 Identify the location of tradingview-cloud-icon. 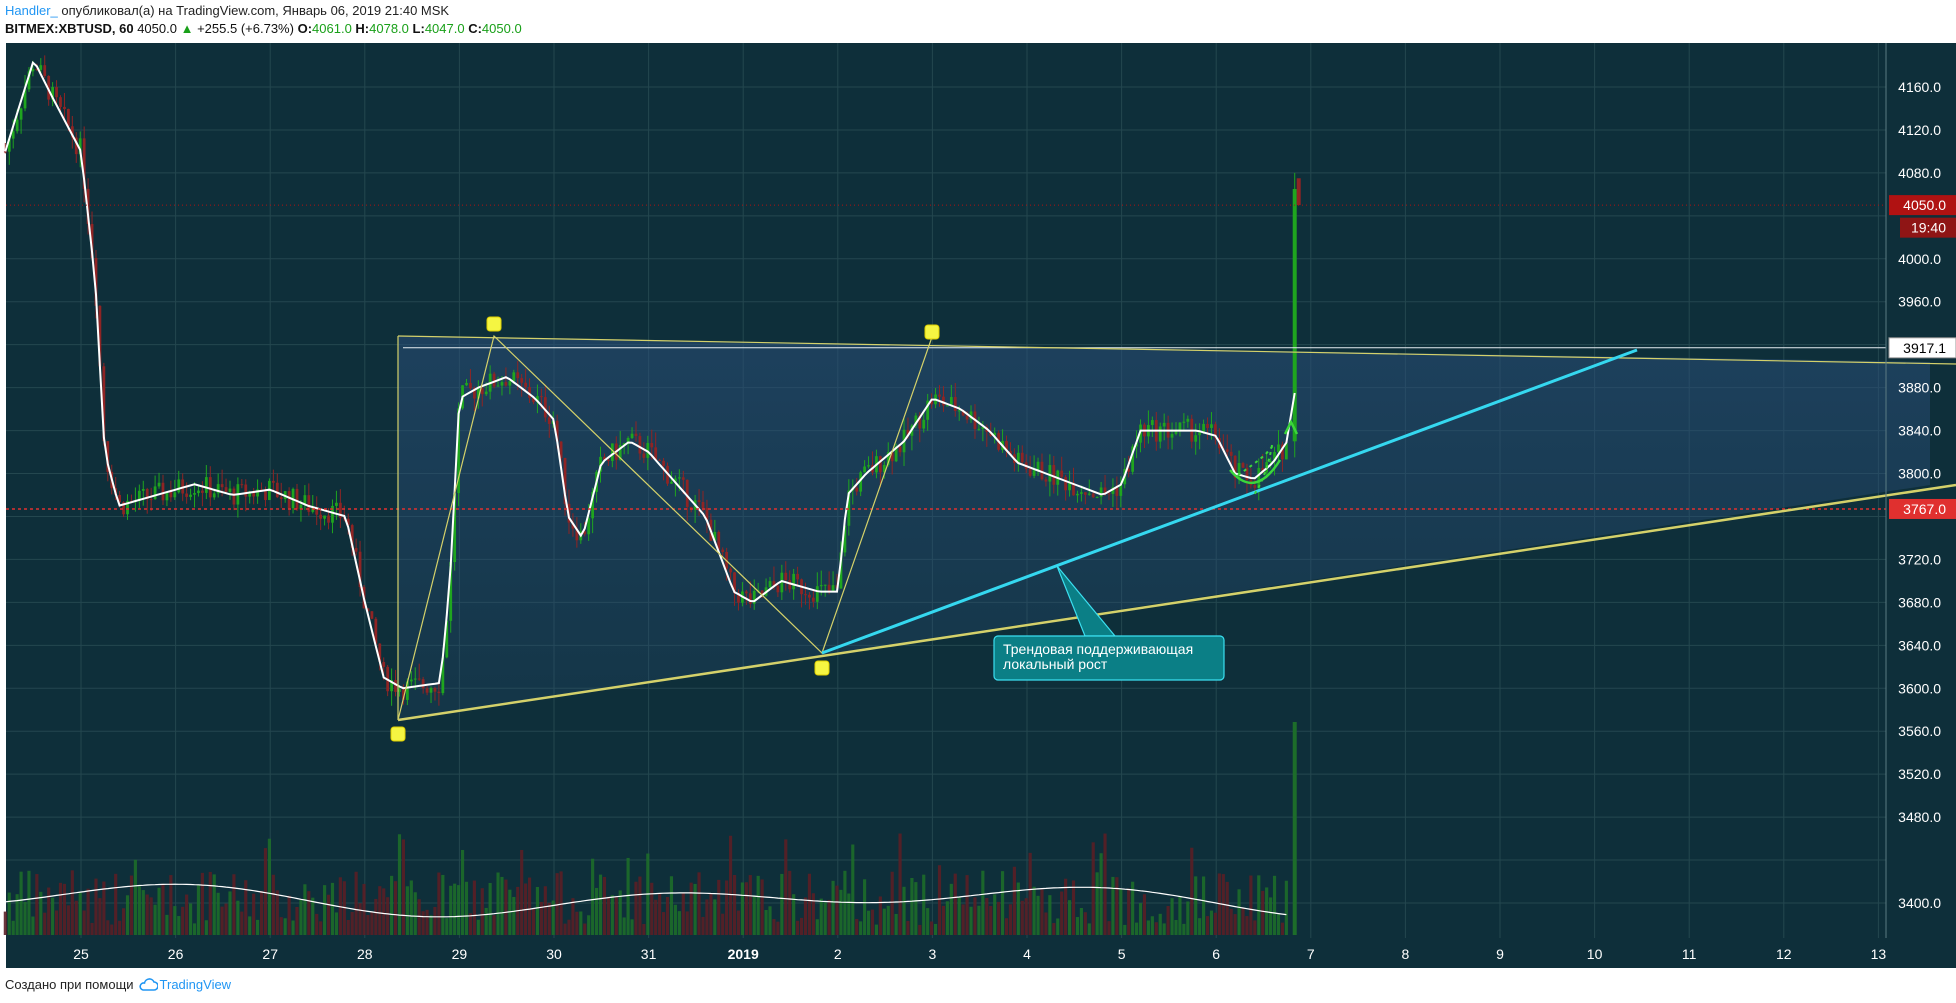
(148, 984).